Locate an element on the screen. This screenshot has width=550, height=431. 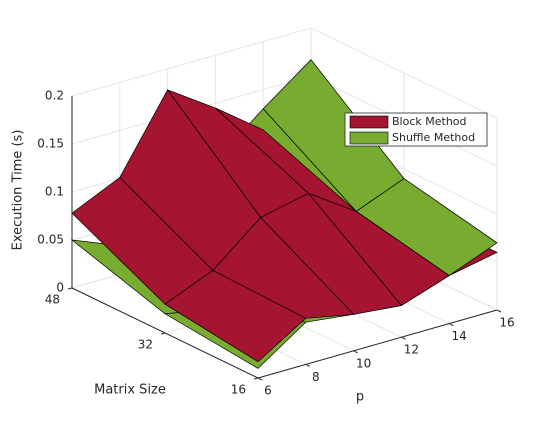
y-tick-label: 48 is located at coordinates (52, 300).